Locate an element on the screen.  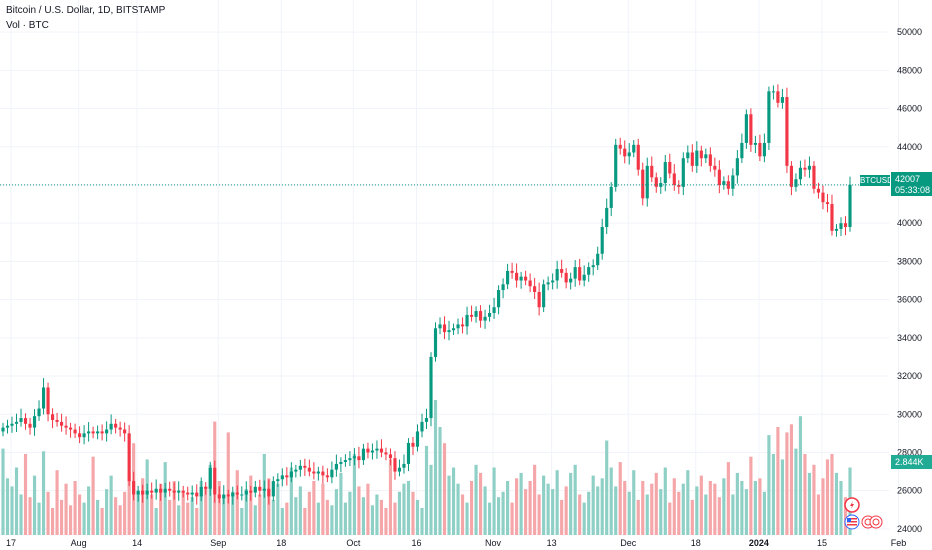
date-tick-label: 13 is located at coordinates (552, 543).